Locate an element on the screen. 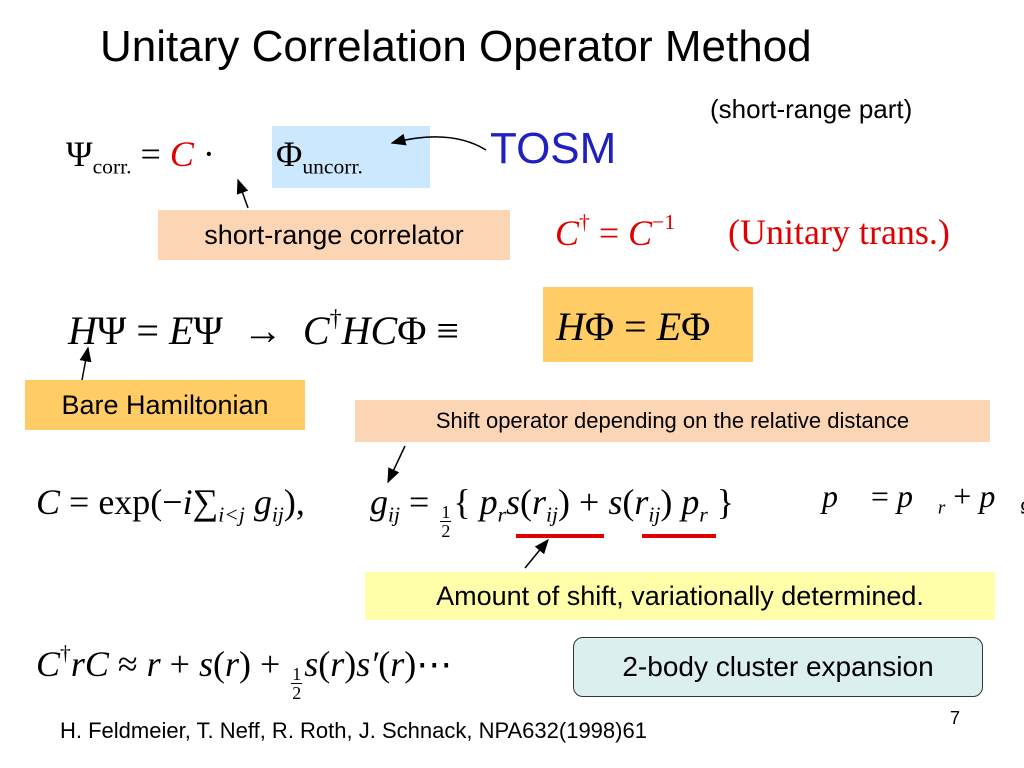 This screenshot has width=1024, height=768. math-token: } is located at coordinates (721, 502).